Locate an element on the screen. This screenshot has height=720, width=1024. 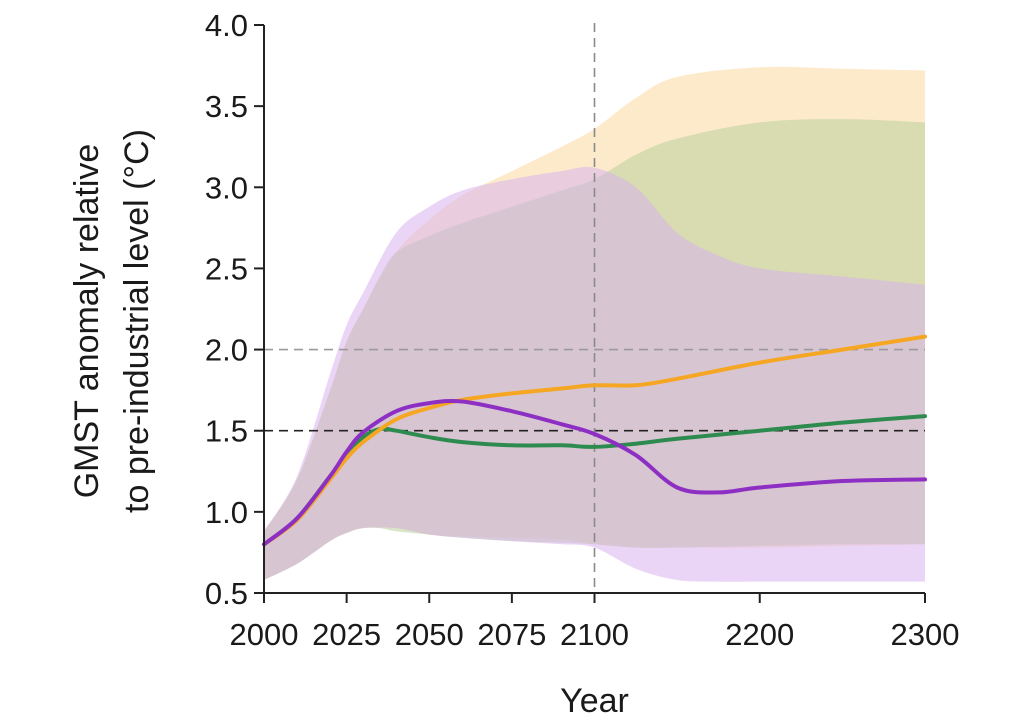
y-tick-label-0.5: 0.5 is located at coordinates (226, 593).